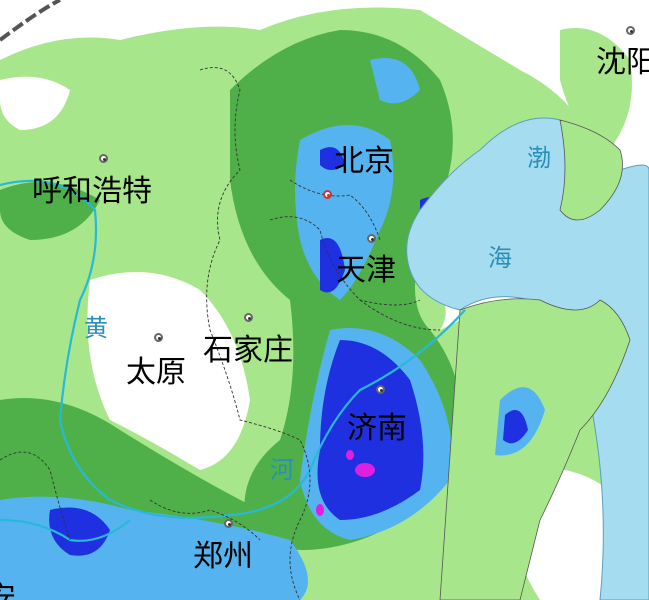 Image resolution: width=649 pixels, height=600 pixels. Describe the element at coordinates (156, 372) in the screenshot. I see `city-label-taiyuan: 太原` at that location.